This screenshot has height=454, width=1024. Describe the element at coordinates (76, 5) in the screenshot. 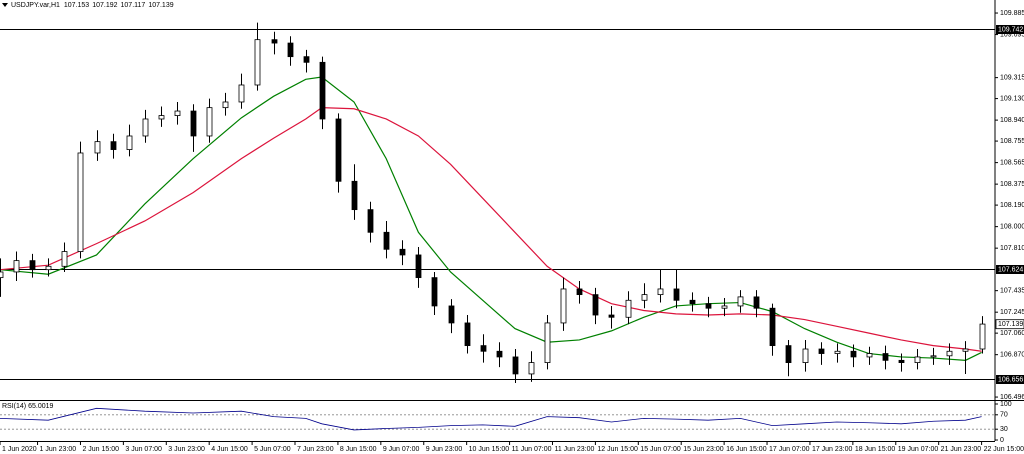

I see `header-ohlc: 107.153` at that location.